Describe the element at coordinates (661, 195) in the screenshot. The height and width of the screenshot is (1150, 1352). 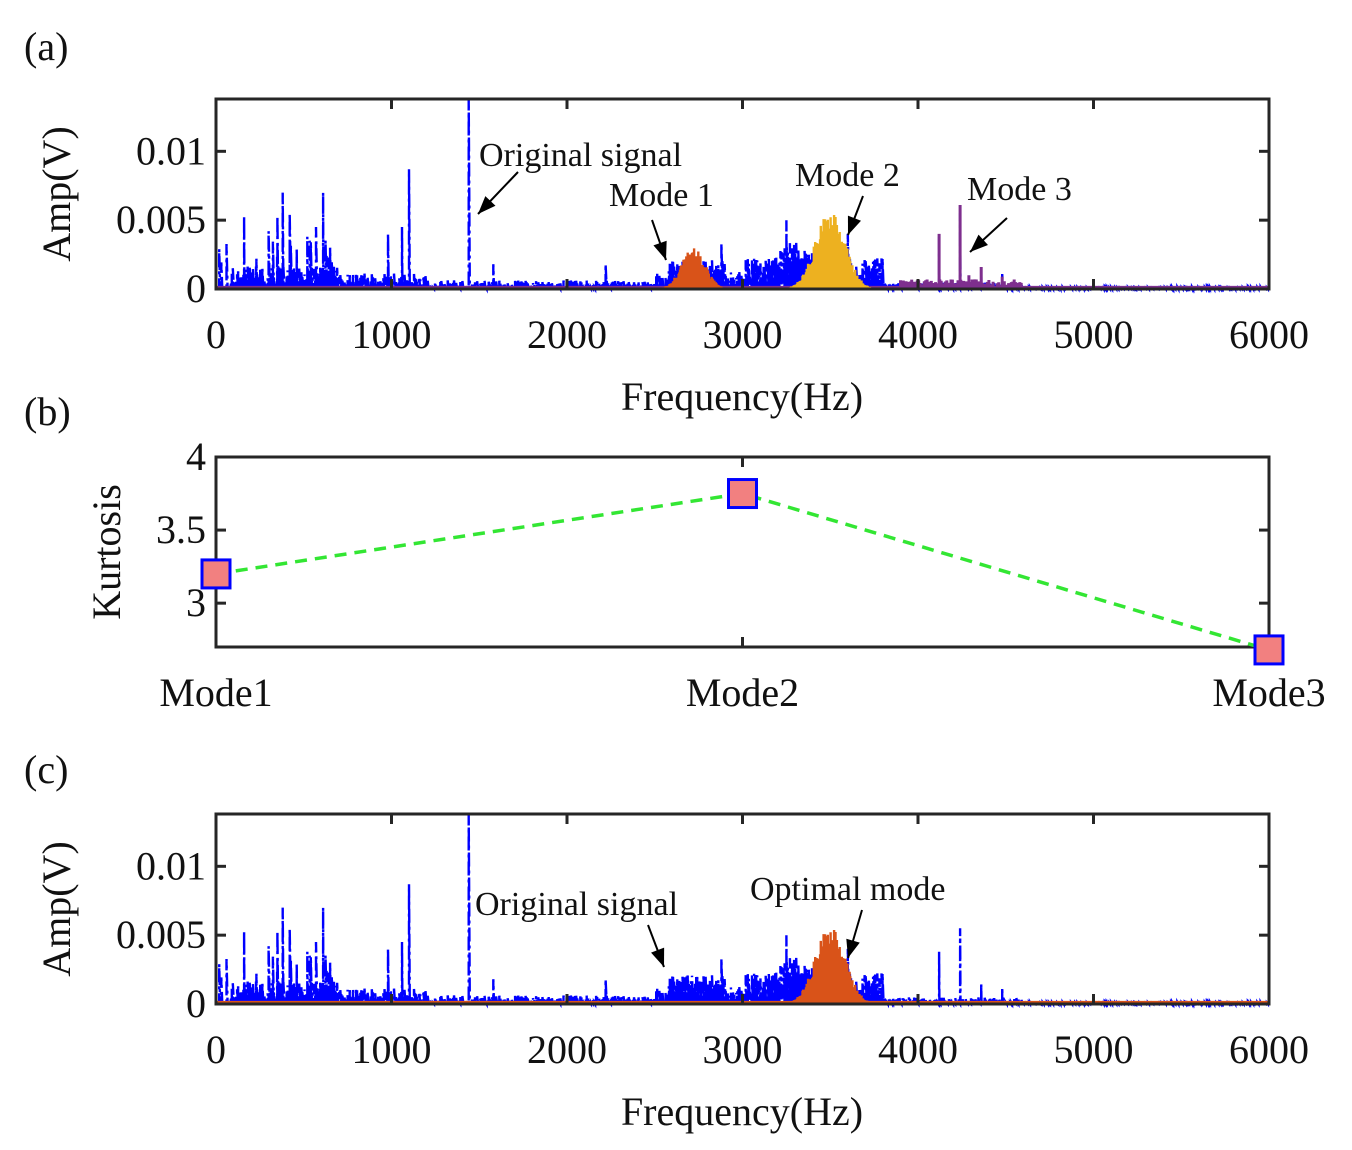
I see `annotation-mode-1: Mode 1` at that location.